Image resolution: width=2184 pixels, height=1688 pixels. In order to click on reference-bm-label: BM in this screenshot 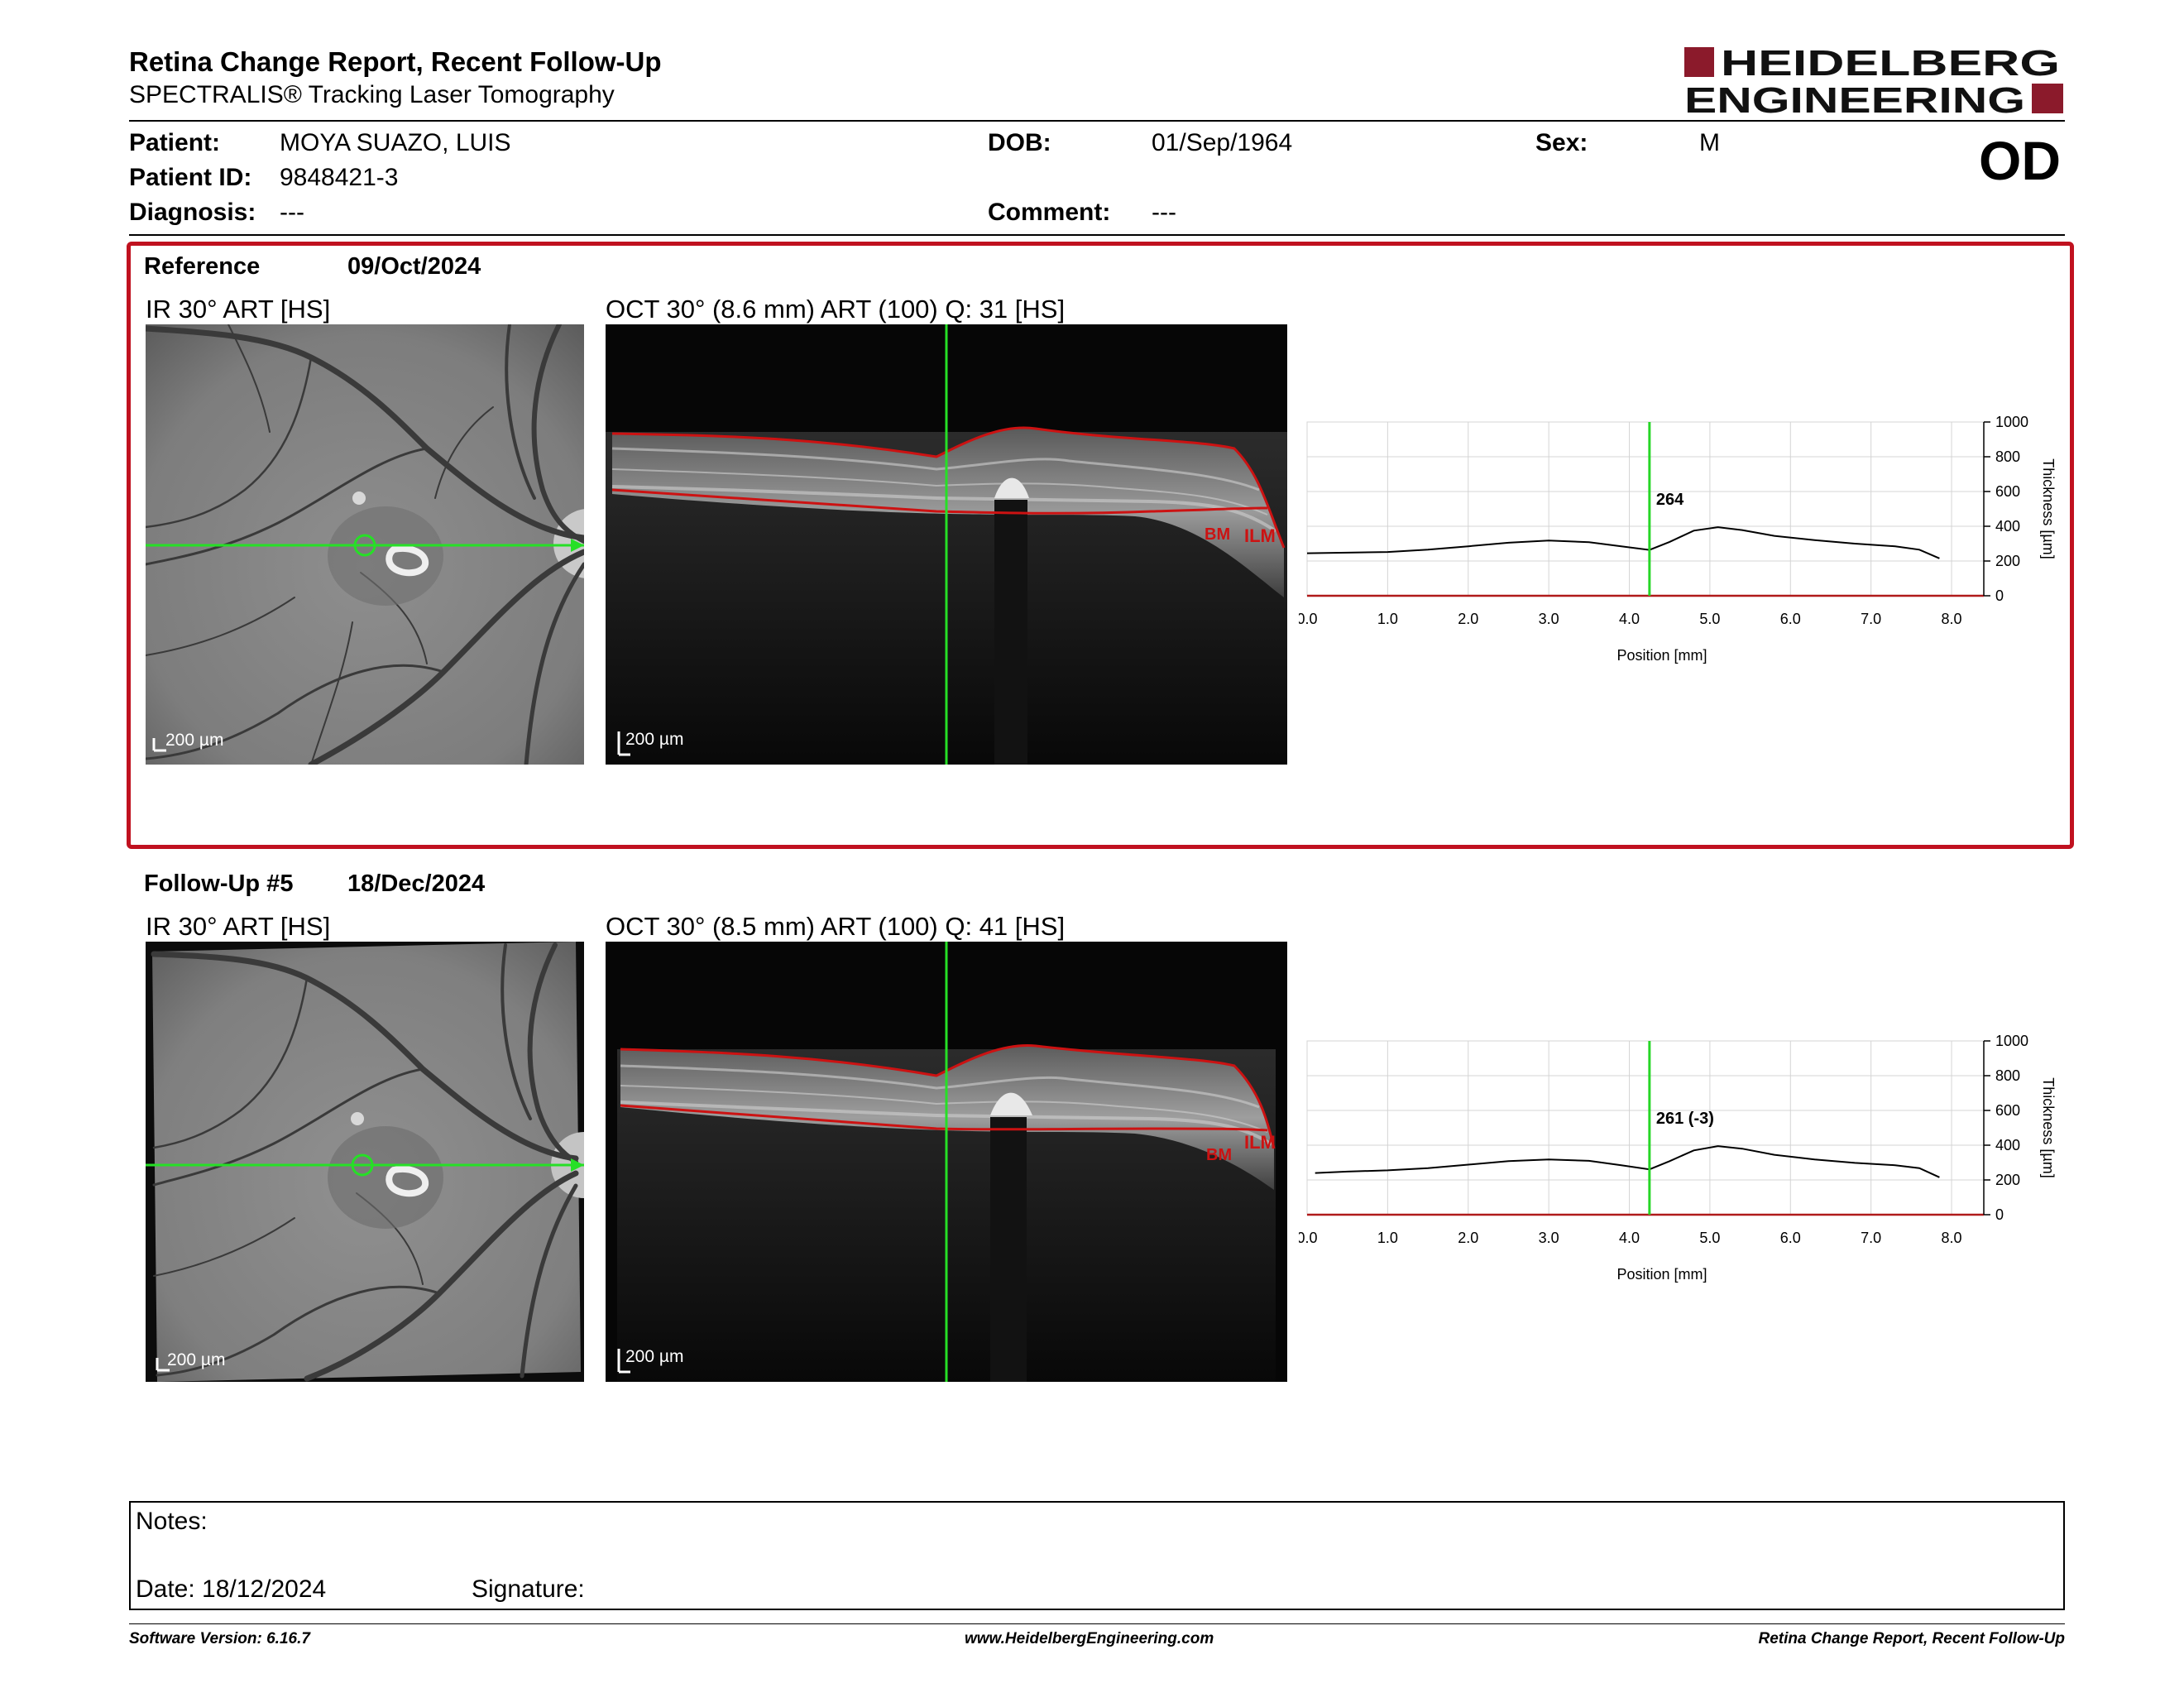, I will do `click(1217, 534)`.